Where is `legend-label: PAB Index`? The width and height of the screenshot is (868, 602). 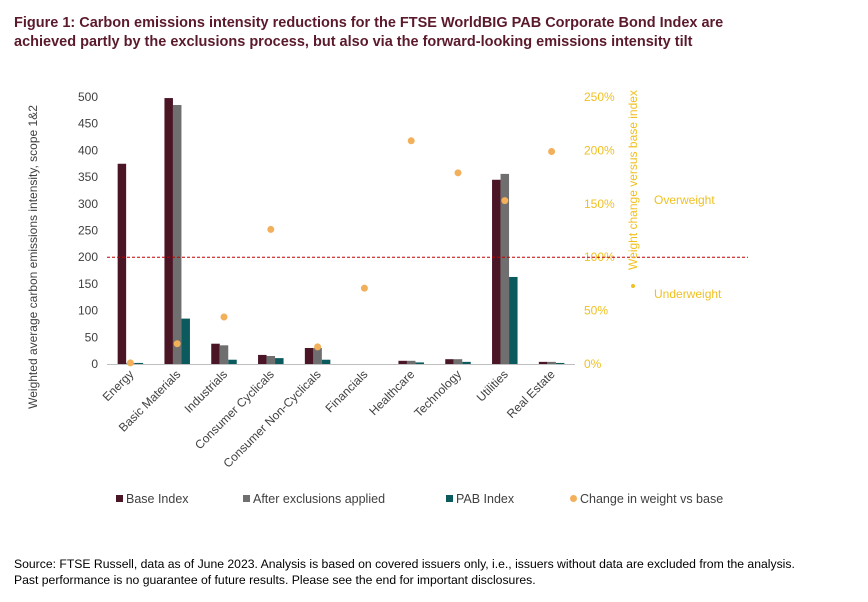
legend-label: PAB Index is located at coordinates (485, 499).